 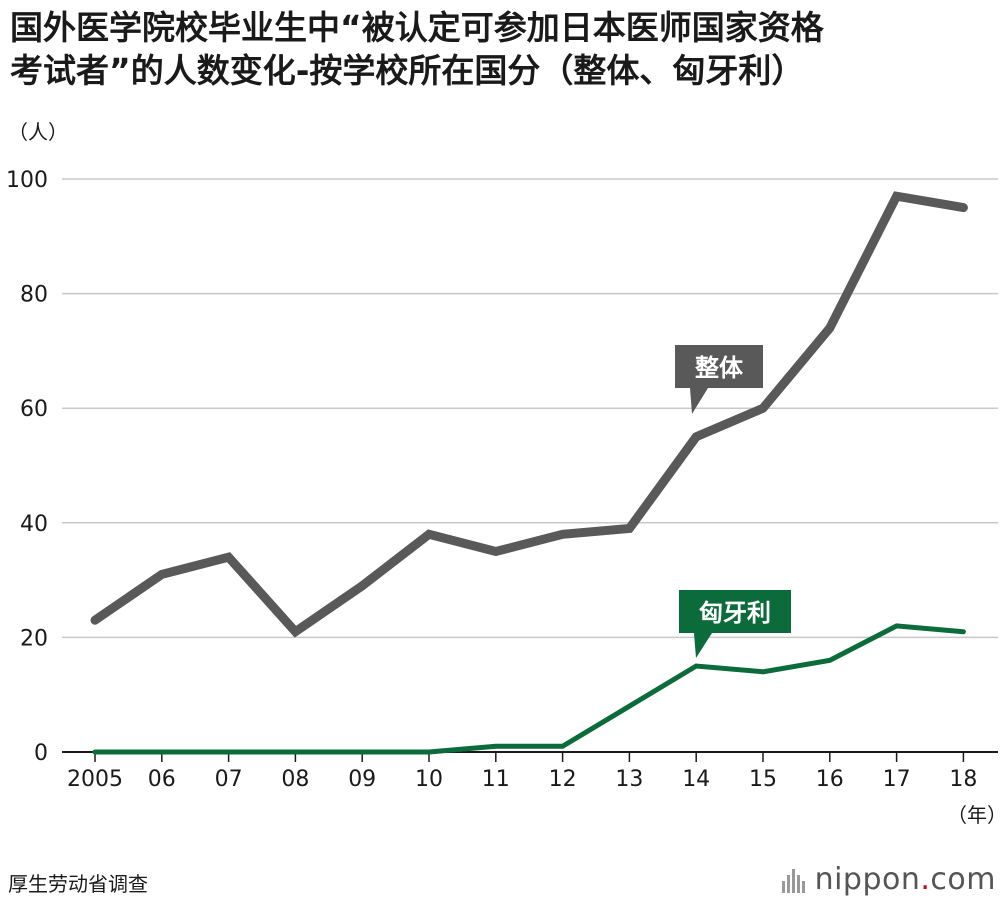 I want to click on y-tick-label: 40, so click(x=34, y=524).